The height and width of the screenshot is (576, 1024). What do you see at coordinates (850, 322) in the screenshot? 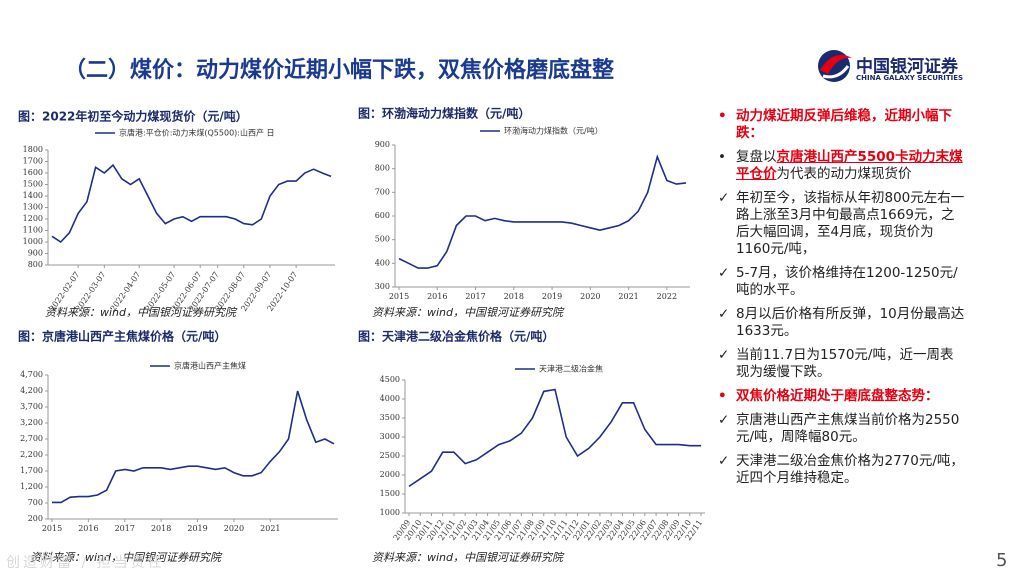
I see `bullet-text: 8月以后价格有所反弹，10月份最高达1633元。` at bounding box center [850, 322].